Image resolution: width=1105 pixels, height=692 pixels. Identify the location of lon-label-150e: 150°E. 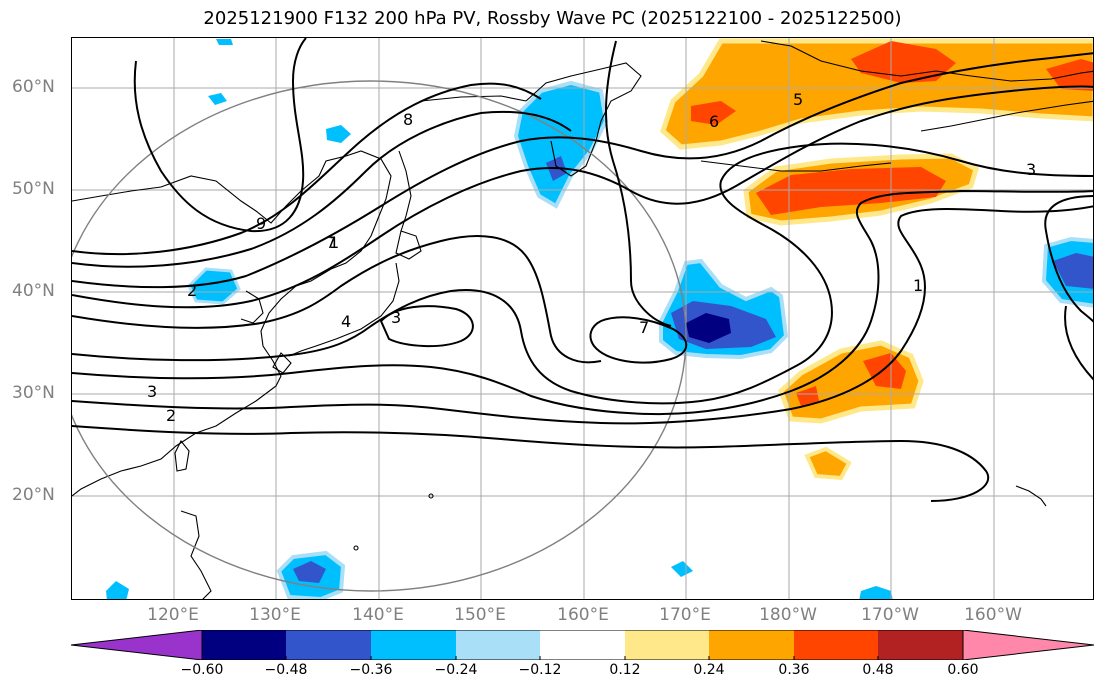
(480, 615).